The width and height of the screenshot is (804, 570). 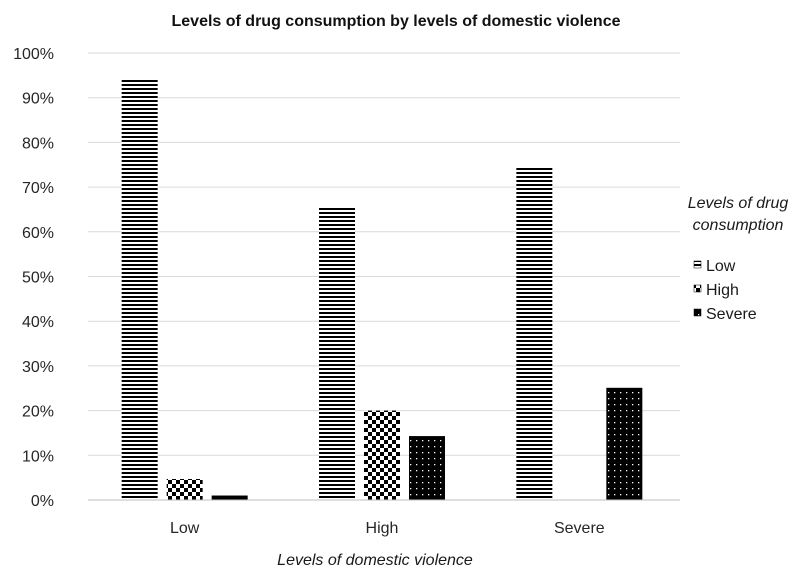 I want to click on legend: Levels of drug consumption Low High Severe, so click(x=738, y=259).